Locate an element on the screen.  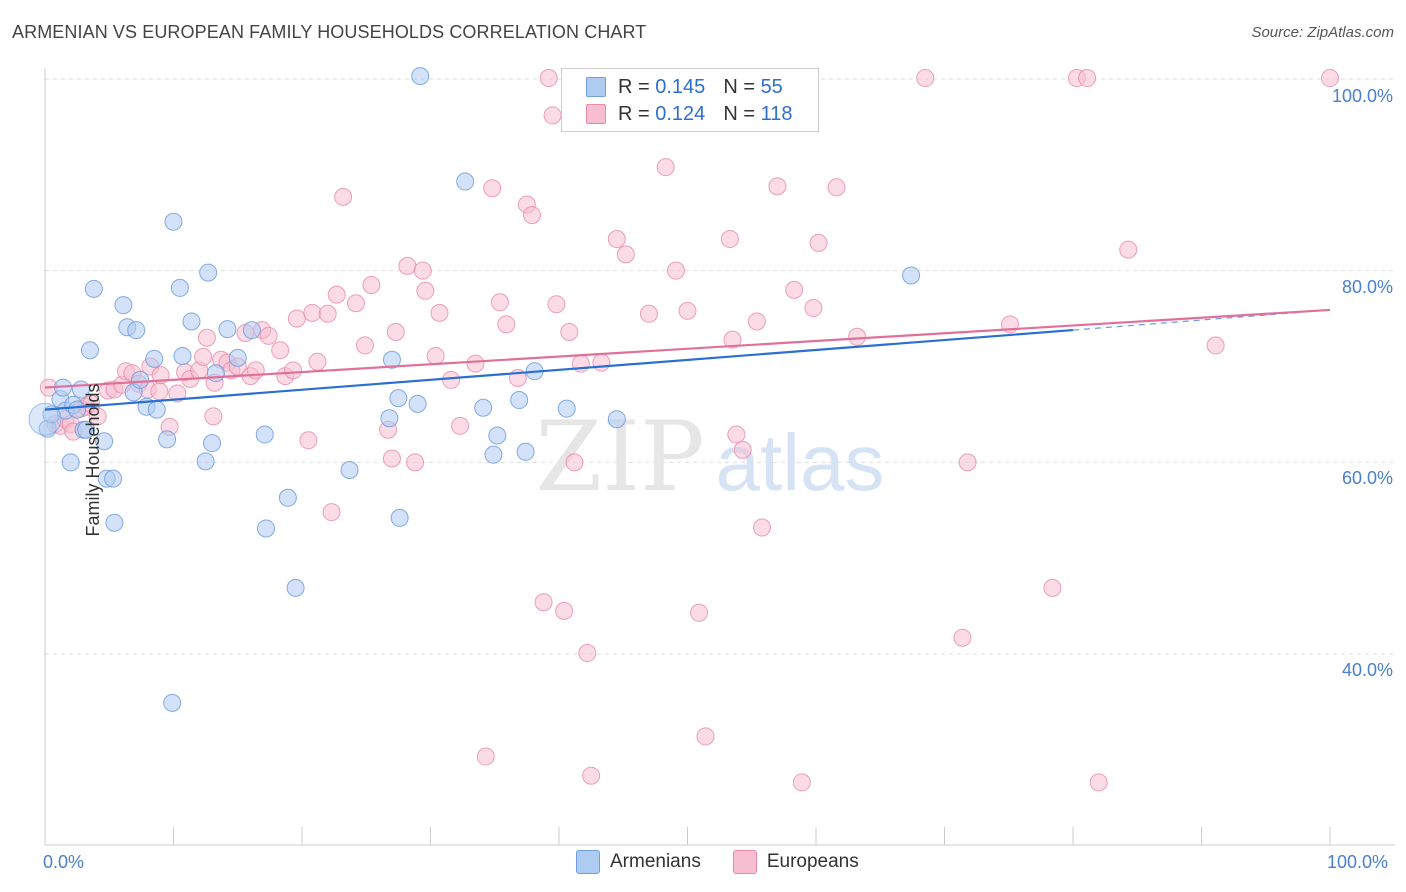
europeans-r-value: 0.124 is located at coordinates (680, 113).